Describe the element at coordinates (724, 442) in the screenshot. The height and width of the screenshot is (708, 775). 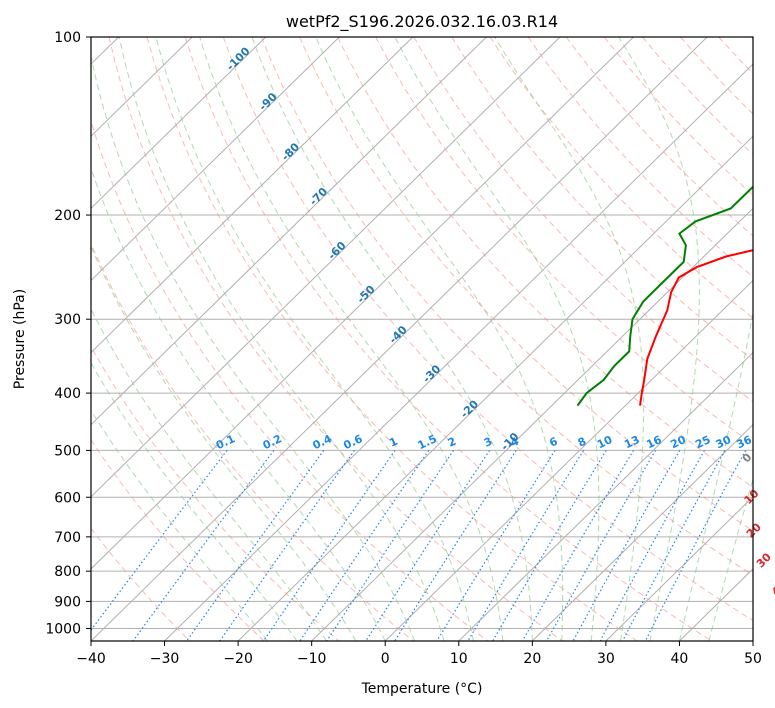
I see `mixing-ratio-label: 30` at that location.